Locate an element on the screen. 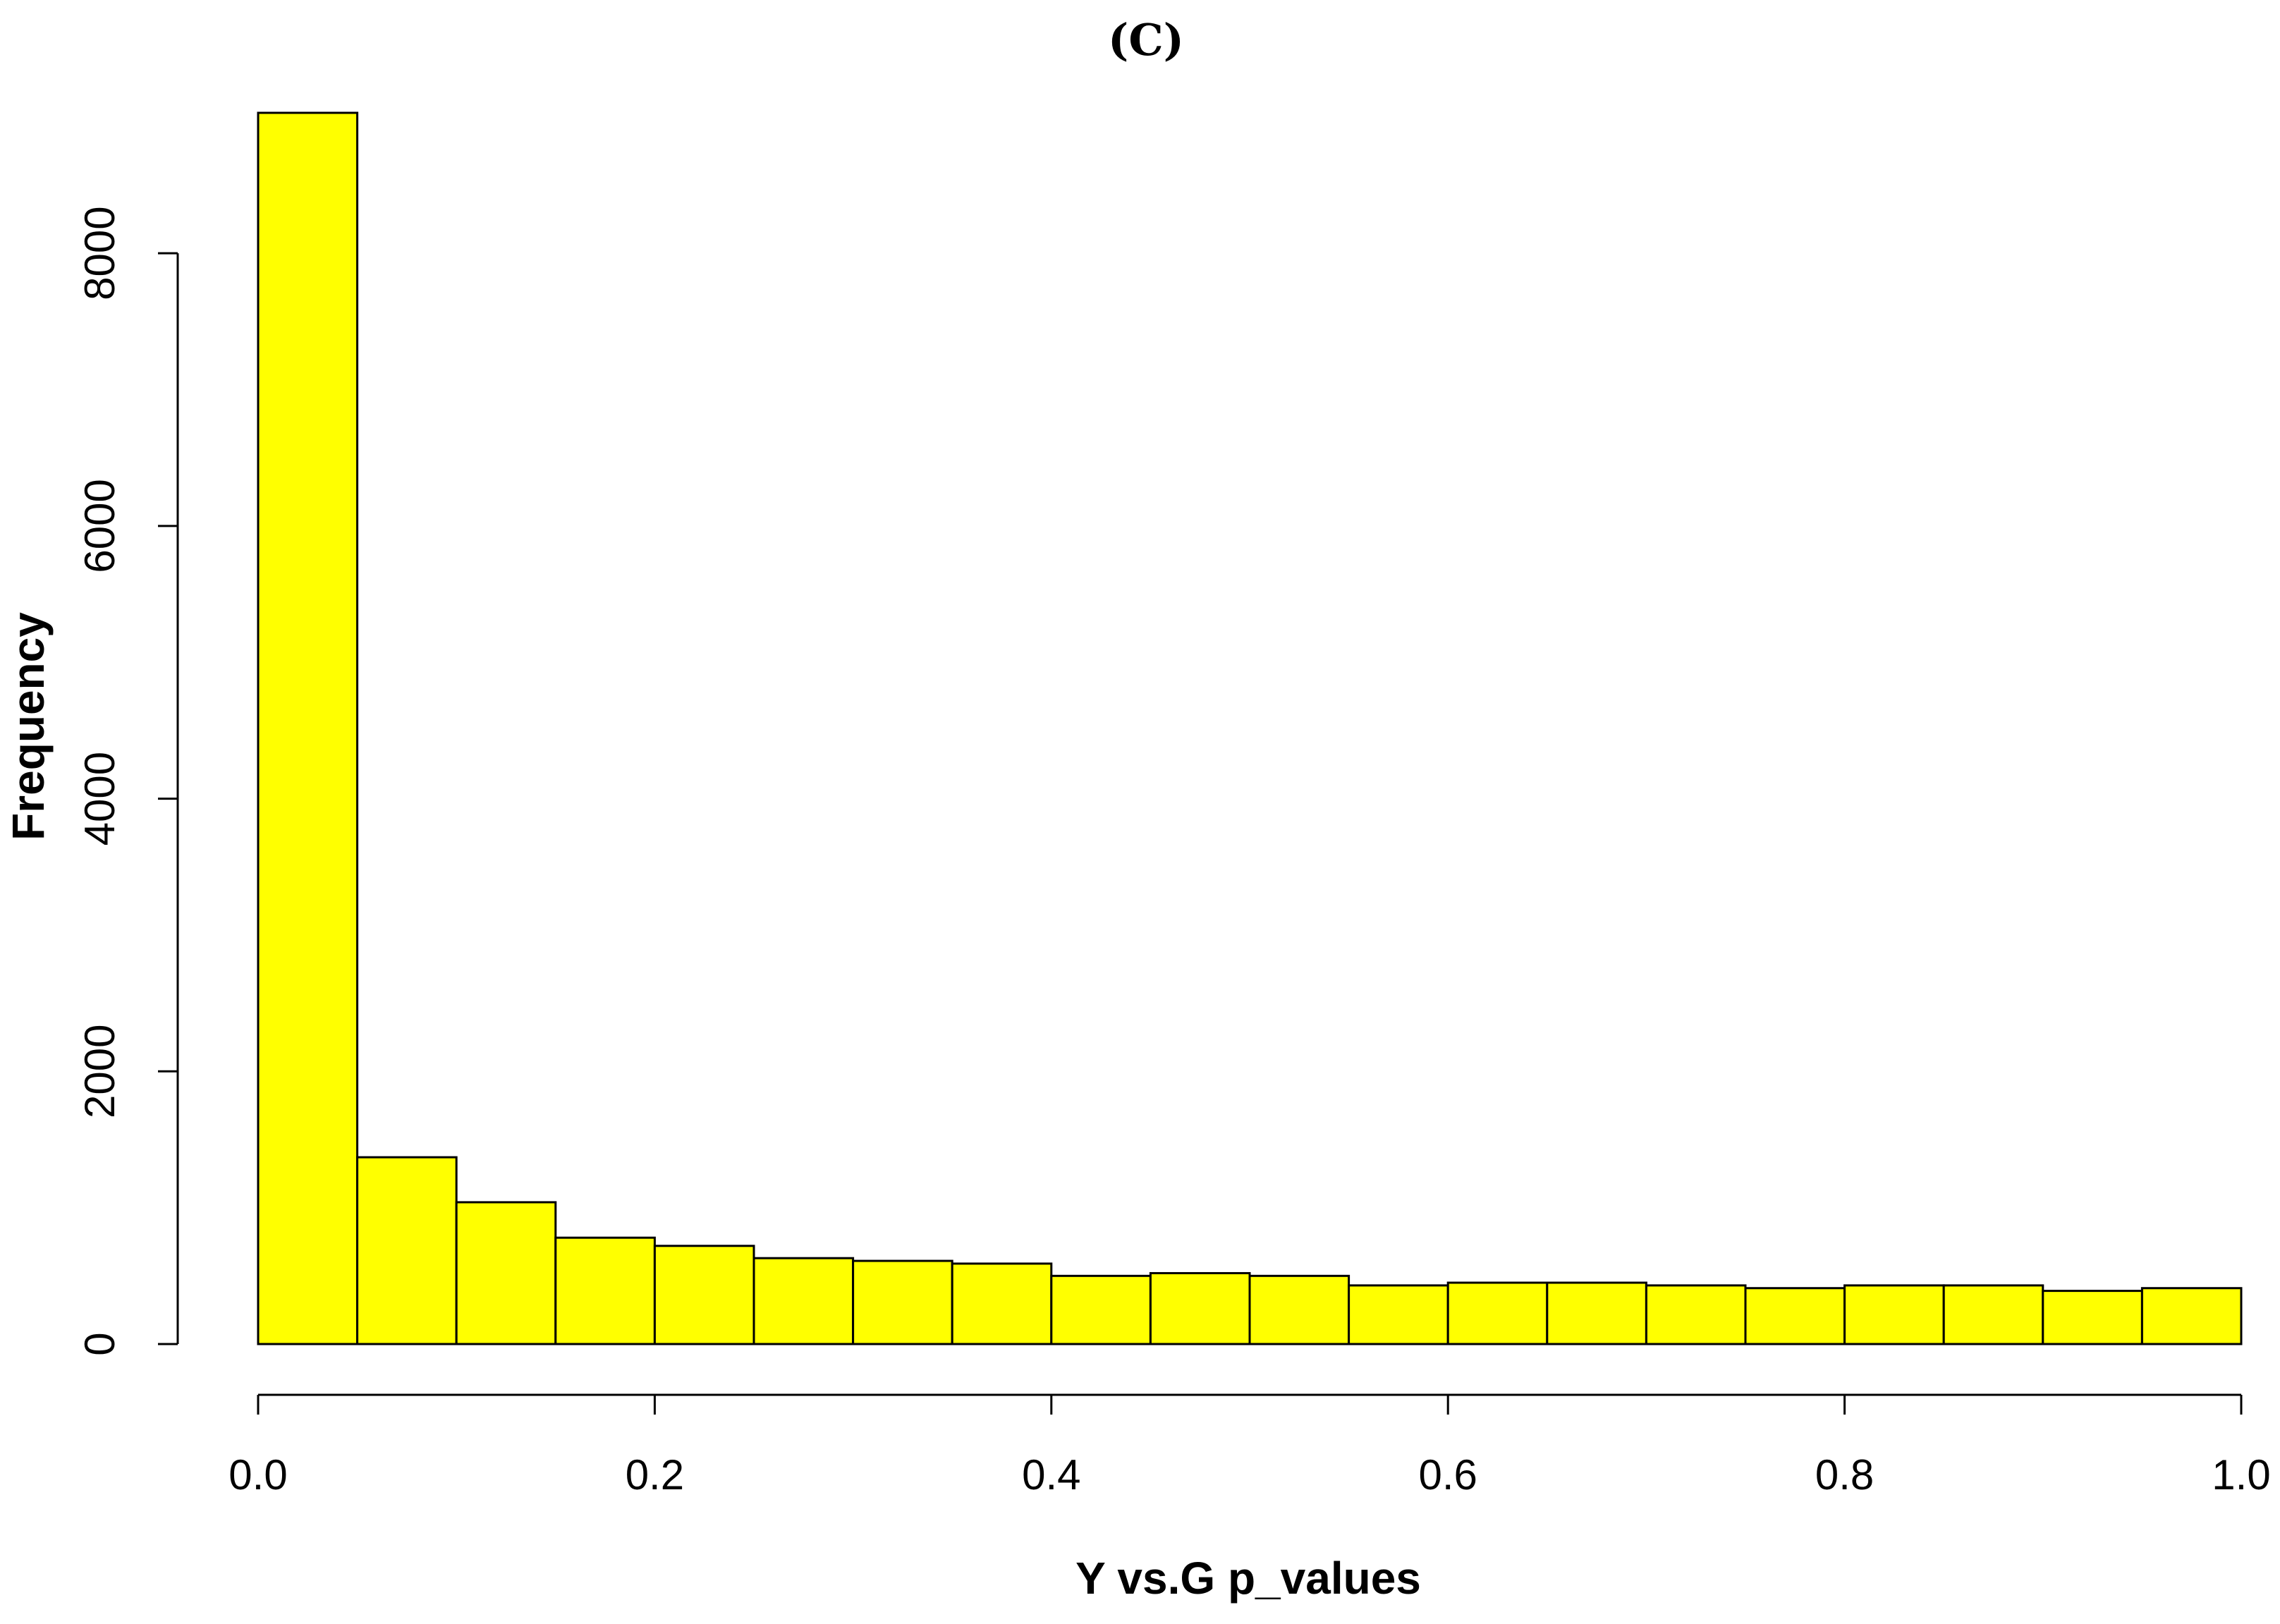  y-axis-title: Frequency is located at coordinates (28, 726).